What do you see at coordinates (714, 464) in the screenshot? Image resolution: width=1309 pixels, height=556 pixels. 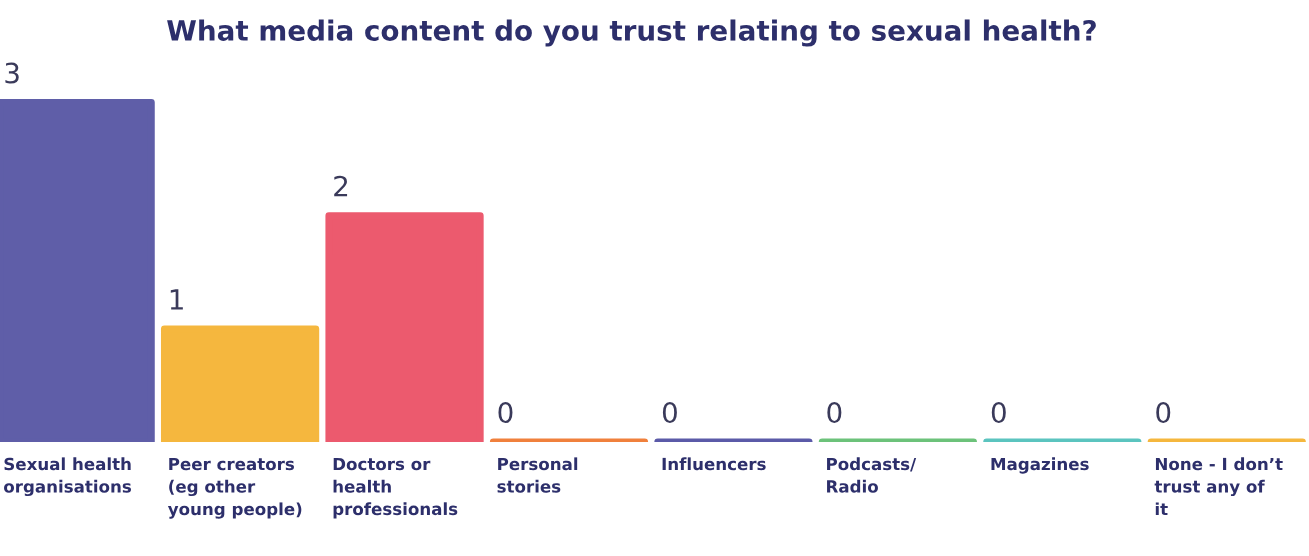 I see `x-tick-label: Influencers` at bounding box center [714, 464].